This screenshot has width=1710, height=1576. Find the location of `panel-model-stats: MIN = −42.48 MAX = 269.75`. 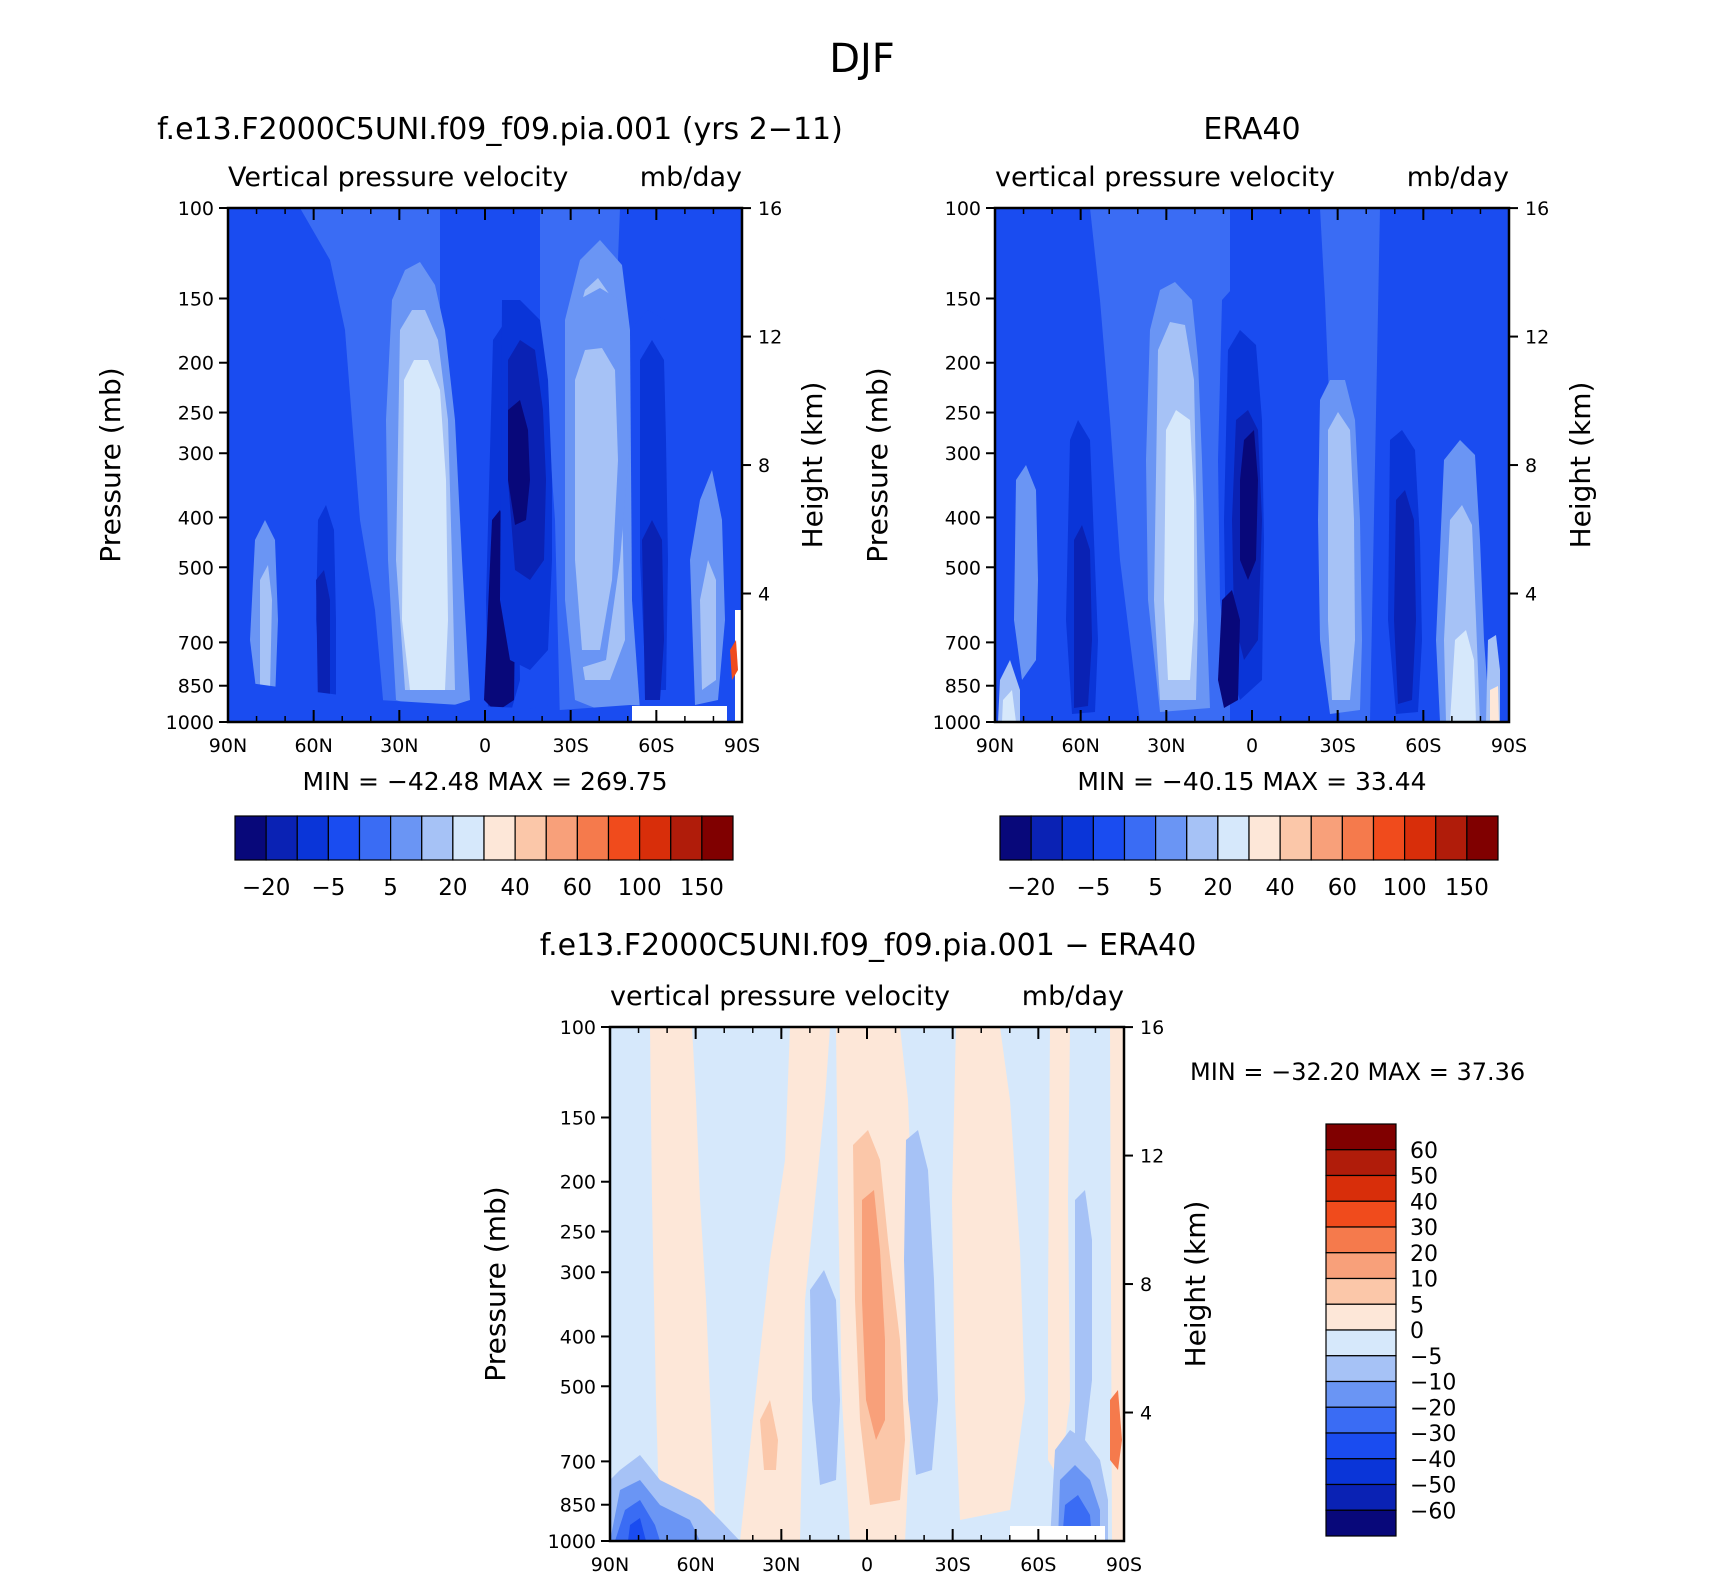

panel-model-stats: MIN = −42.48 MAX = 269.75 is located at coordinates (484, 781).